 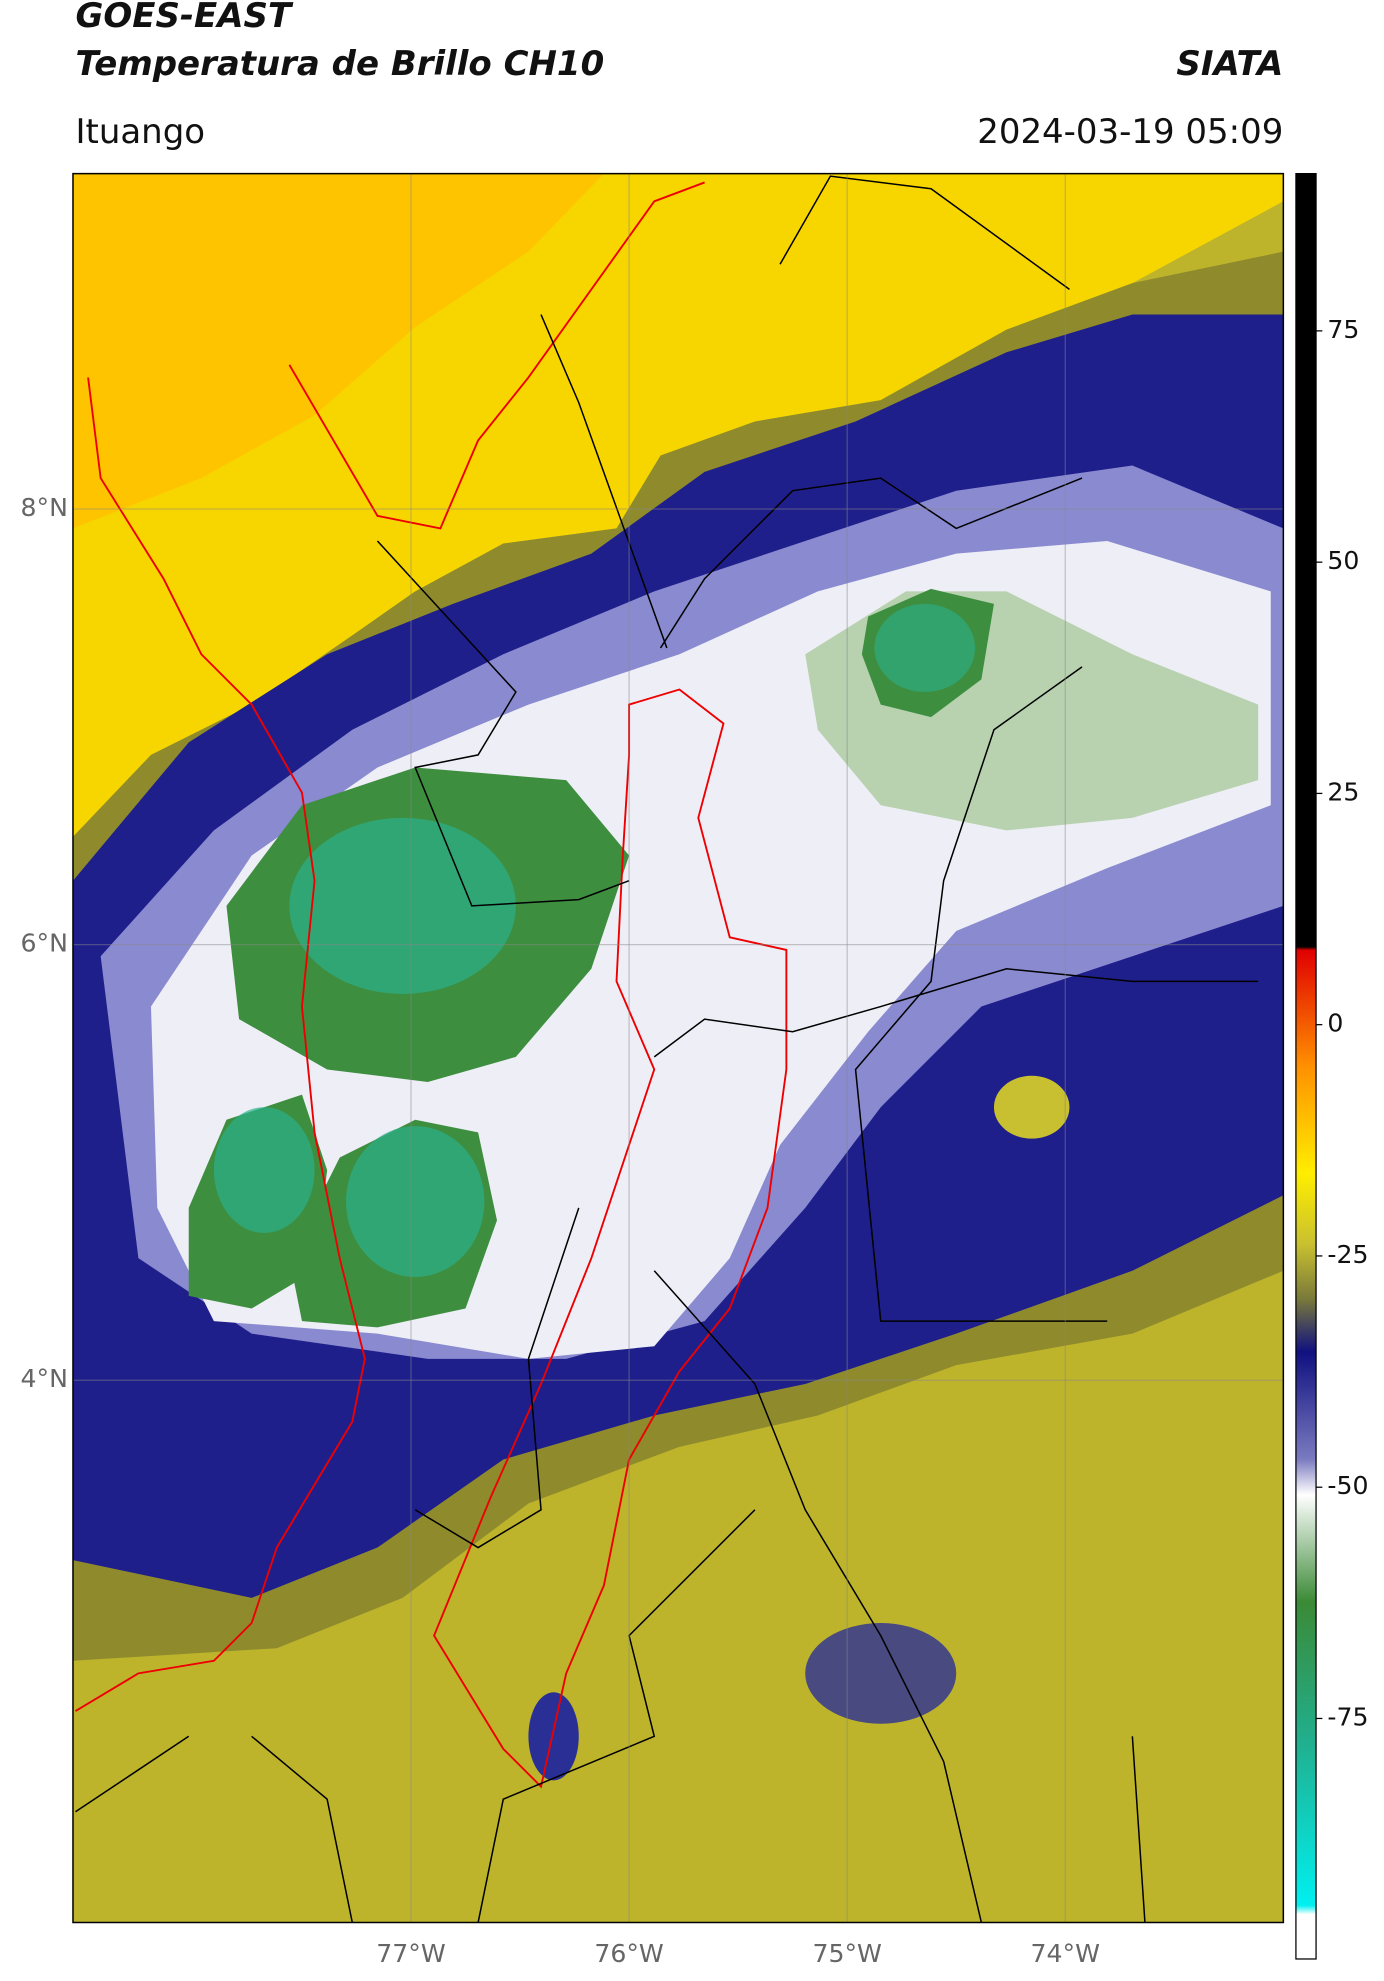 I want to click on y-tick-label: 8°N, so click(x=44, y=507).